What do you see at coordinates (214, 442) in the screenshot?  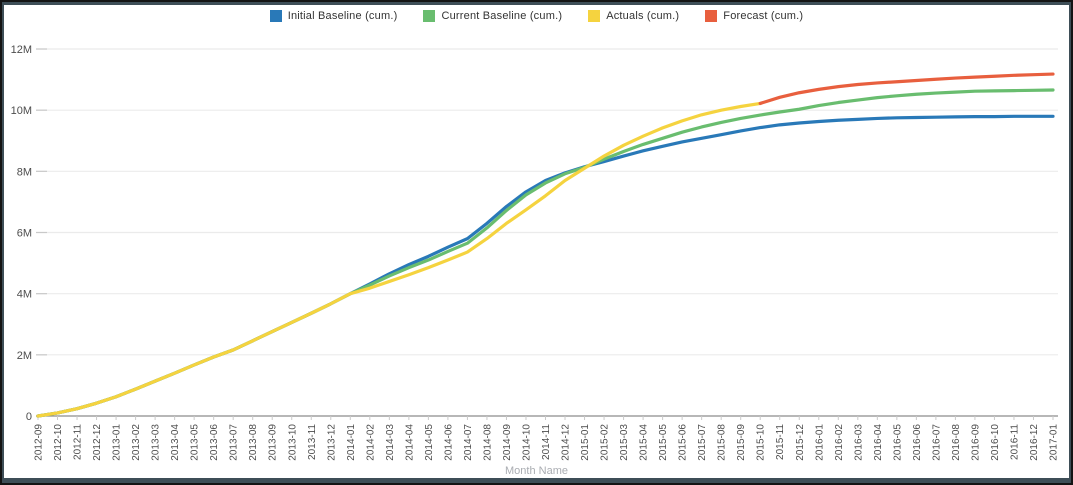 I see `x-tick-label: 2013-06` at bounding box center [214, 442].